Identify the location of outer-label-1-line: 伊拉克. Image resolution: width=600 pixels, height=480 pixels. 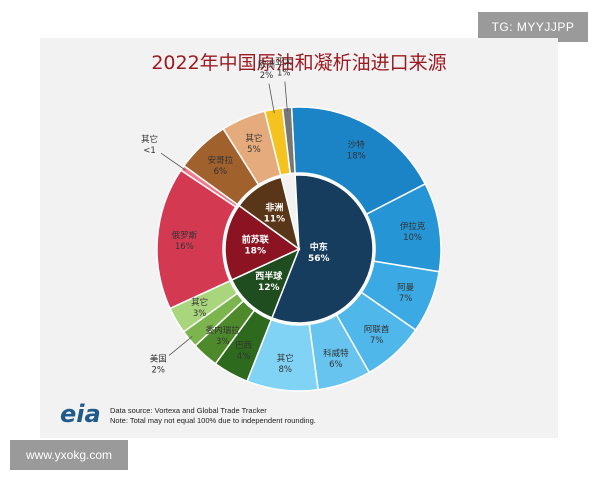
(413, 226).